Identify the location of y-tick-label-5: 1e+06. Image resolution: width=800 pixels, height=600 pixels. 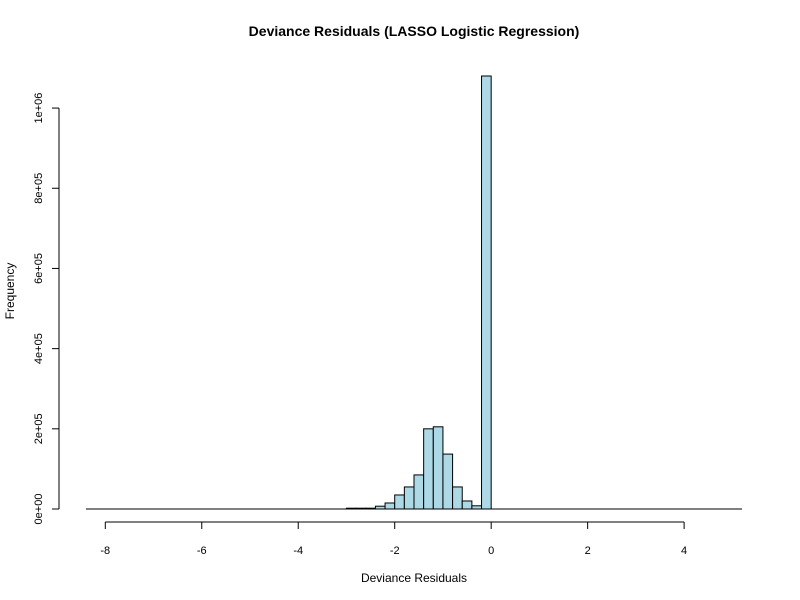
(39, 108).